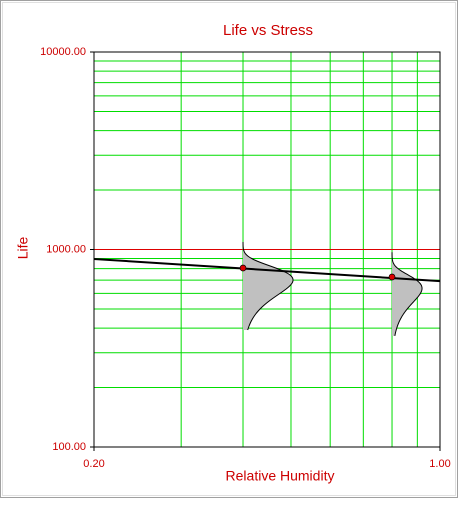  What do you see at coordinates (66, 249) in the screenshot?
I see `y-tick-label: 1000.00` at bounding box center [66, 249].